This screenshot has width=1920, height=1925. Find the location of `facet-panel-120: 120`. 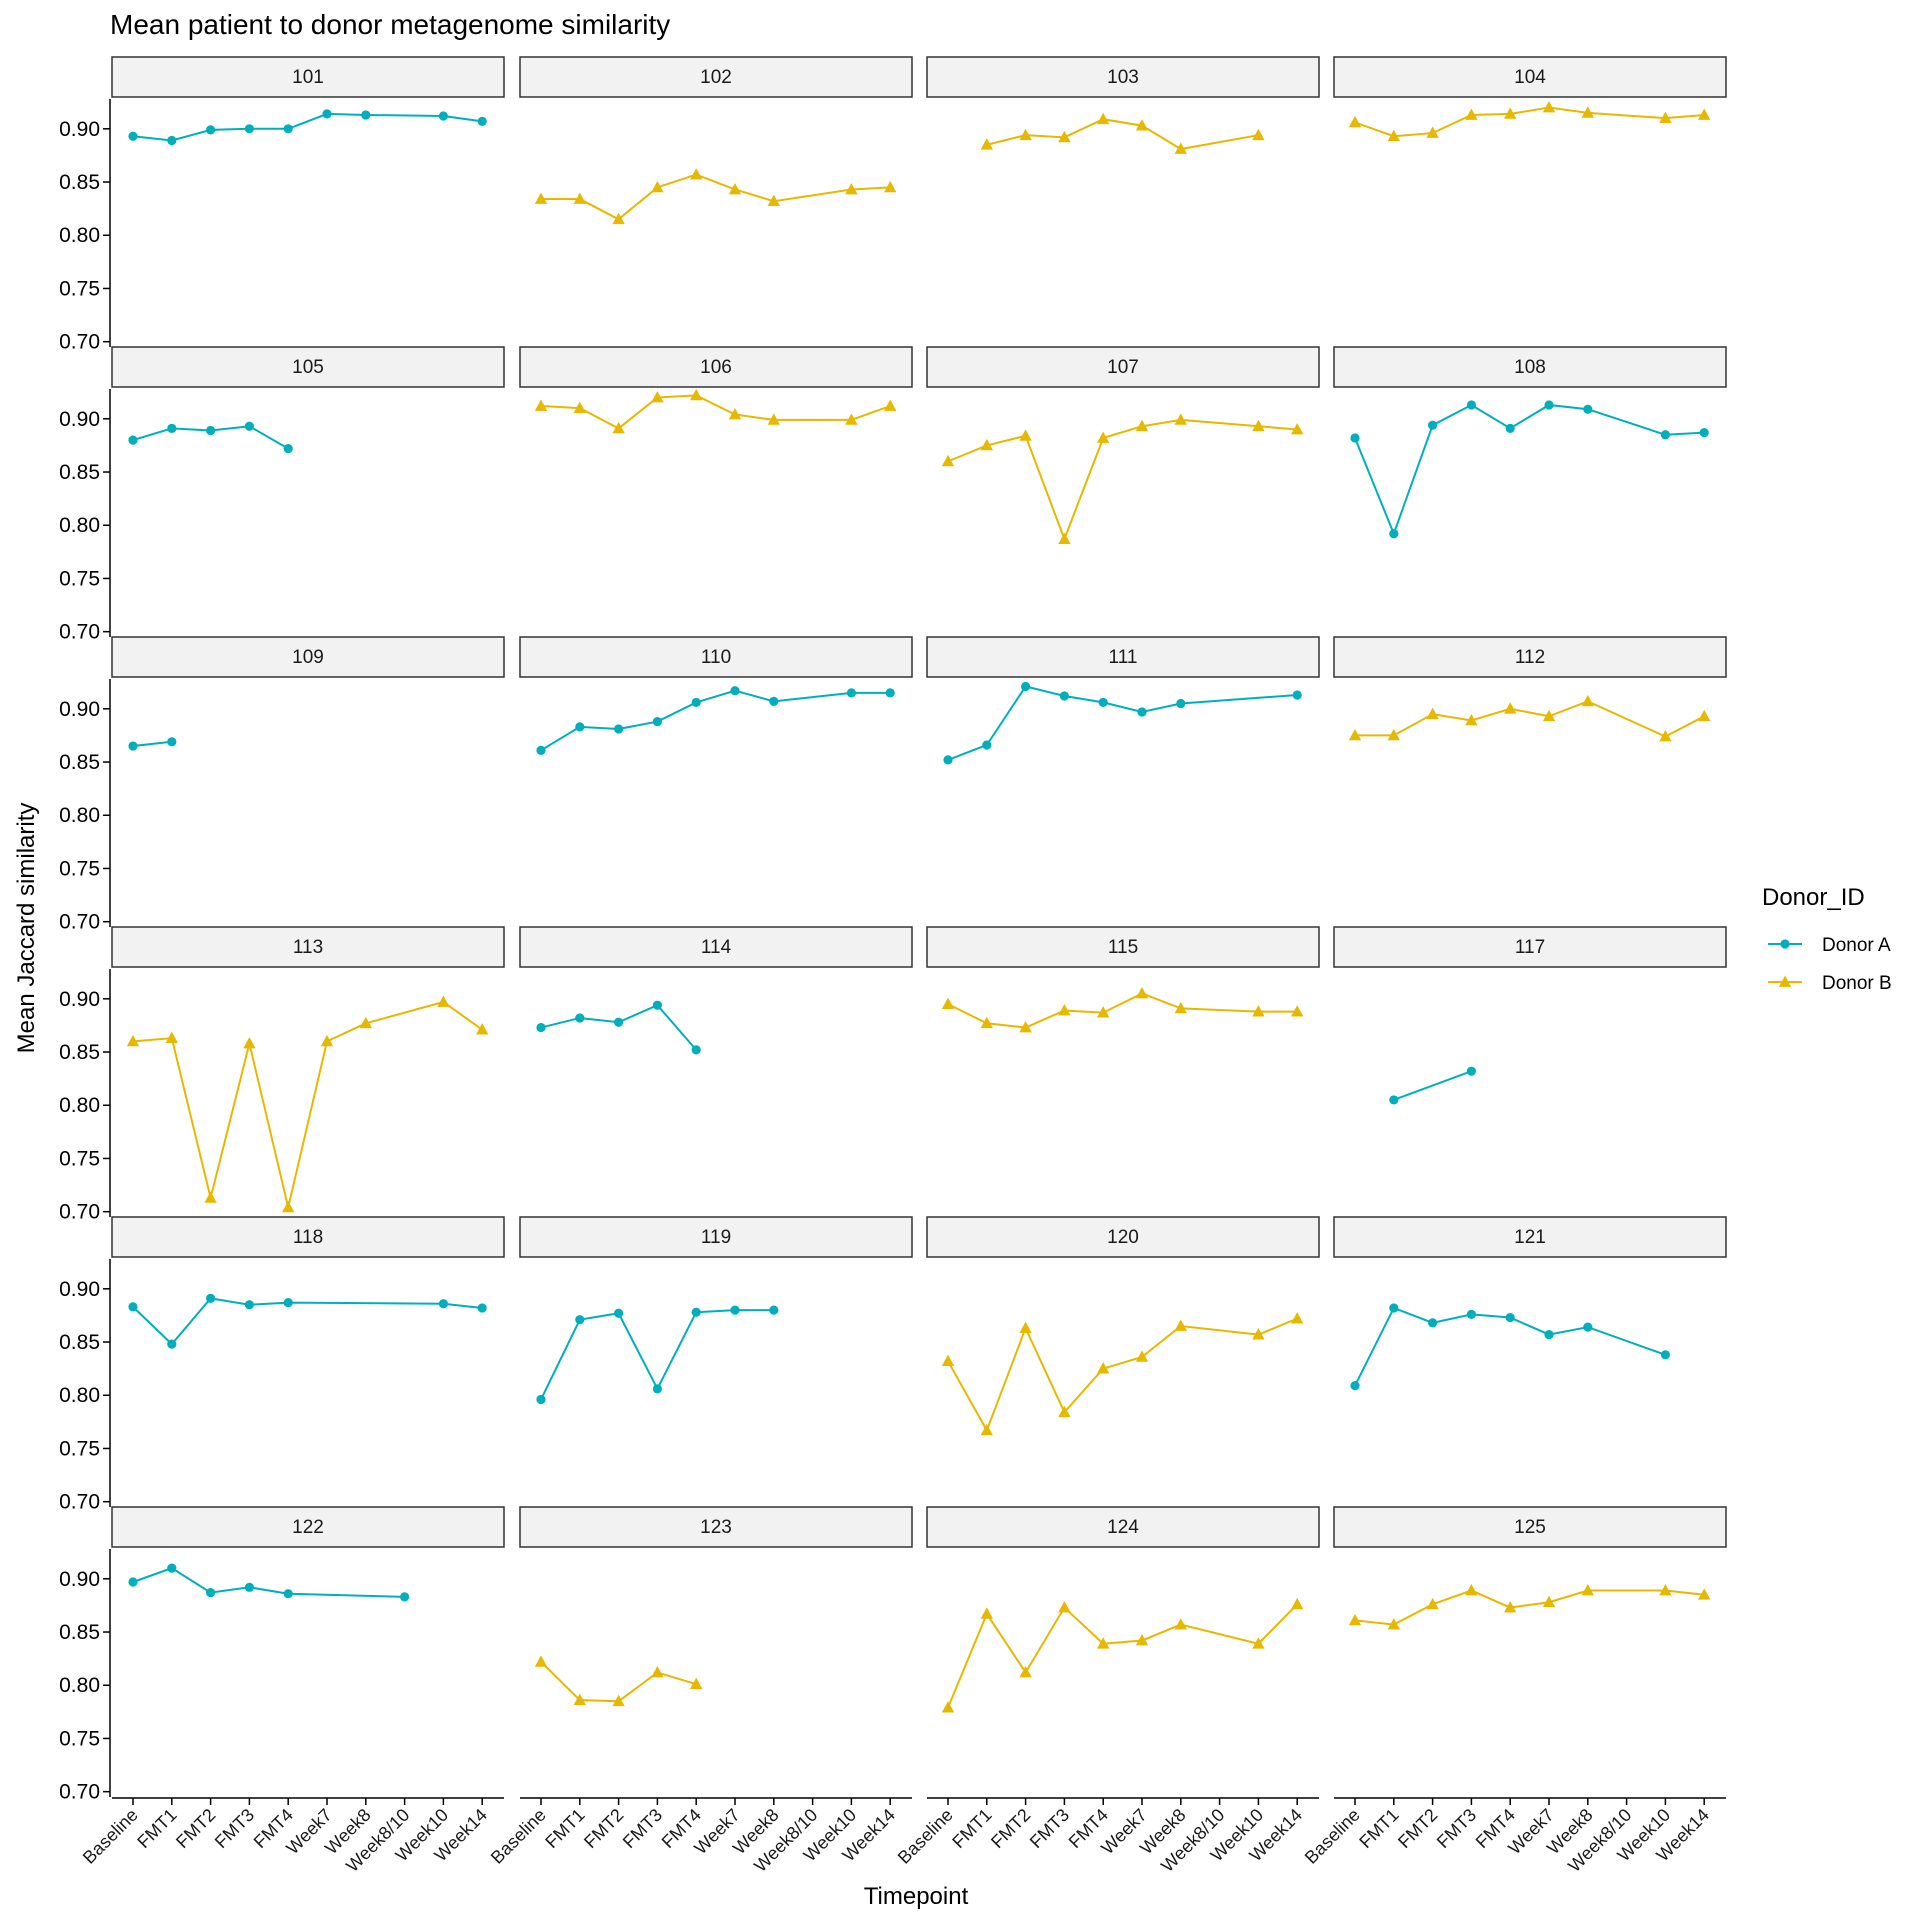

facet-panel-120: 120 is located at coordinates (1123, 1326).